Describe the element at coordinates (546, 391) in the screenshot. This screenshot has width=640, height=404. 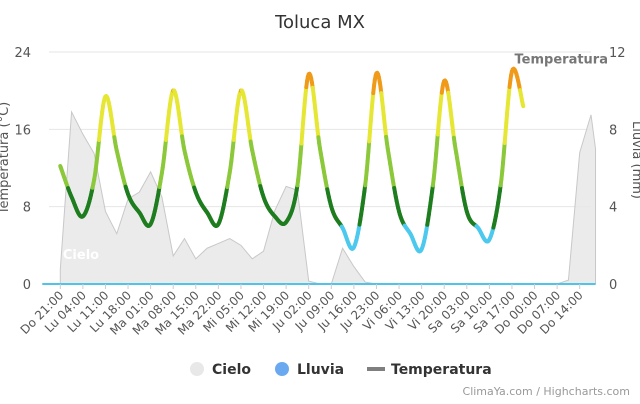
I see `credits: ClimaYa.com / Highcharts.com` at that location.